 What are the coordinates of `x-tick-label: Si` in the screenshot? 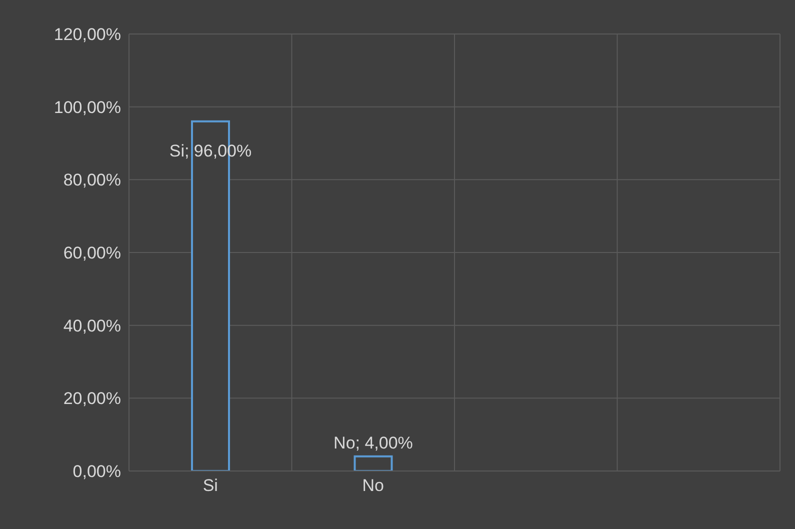 It's located at (210, 486).